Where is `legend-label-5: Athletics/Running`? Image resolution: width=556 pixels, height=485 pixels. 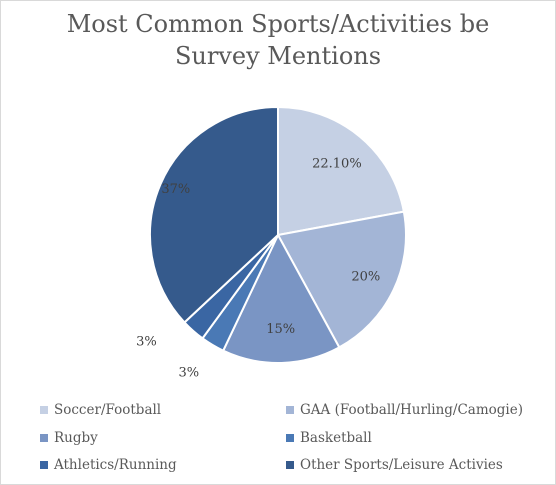
legend-label-5: Athletics/Running is located at coordinates (115, 465).